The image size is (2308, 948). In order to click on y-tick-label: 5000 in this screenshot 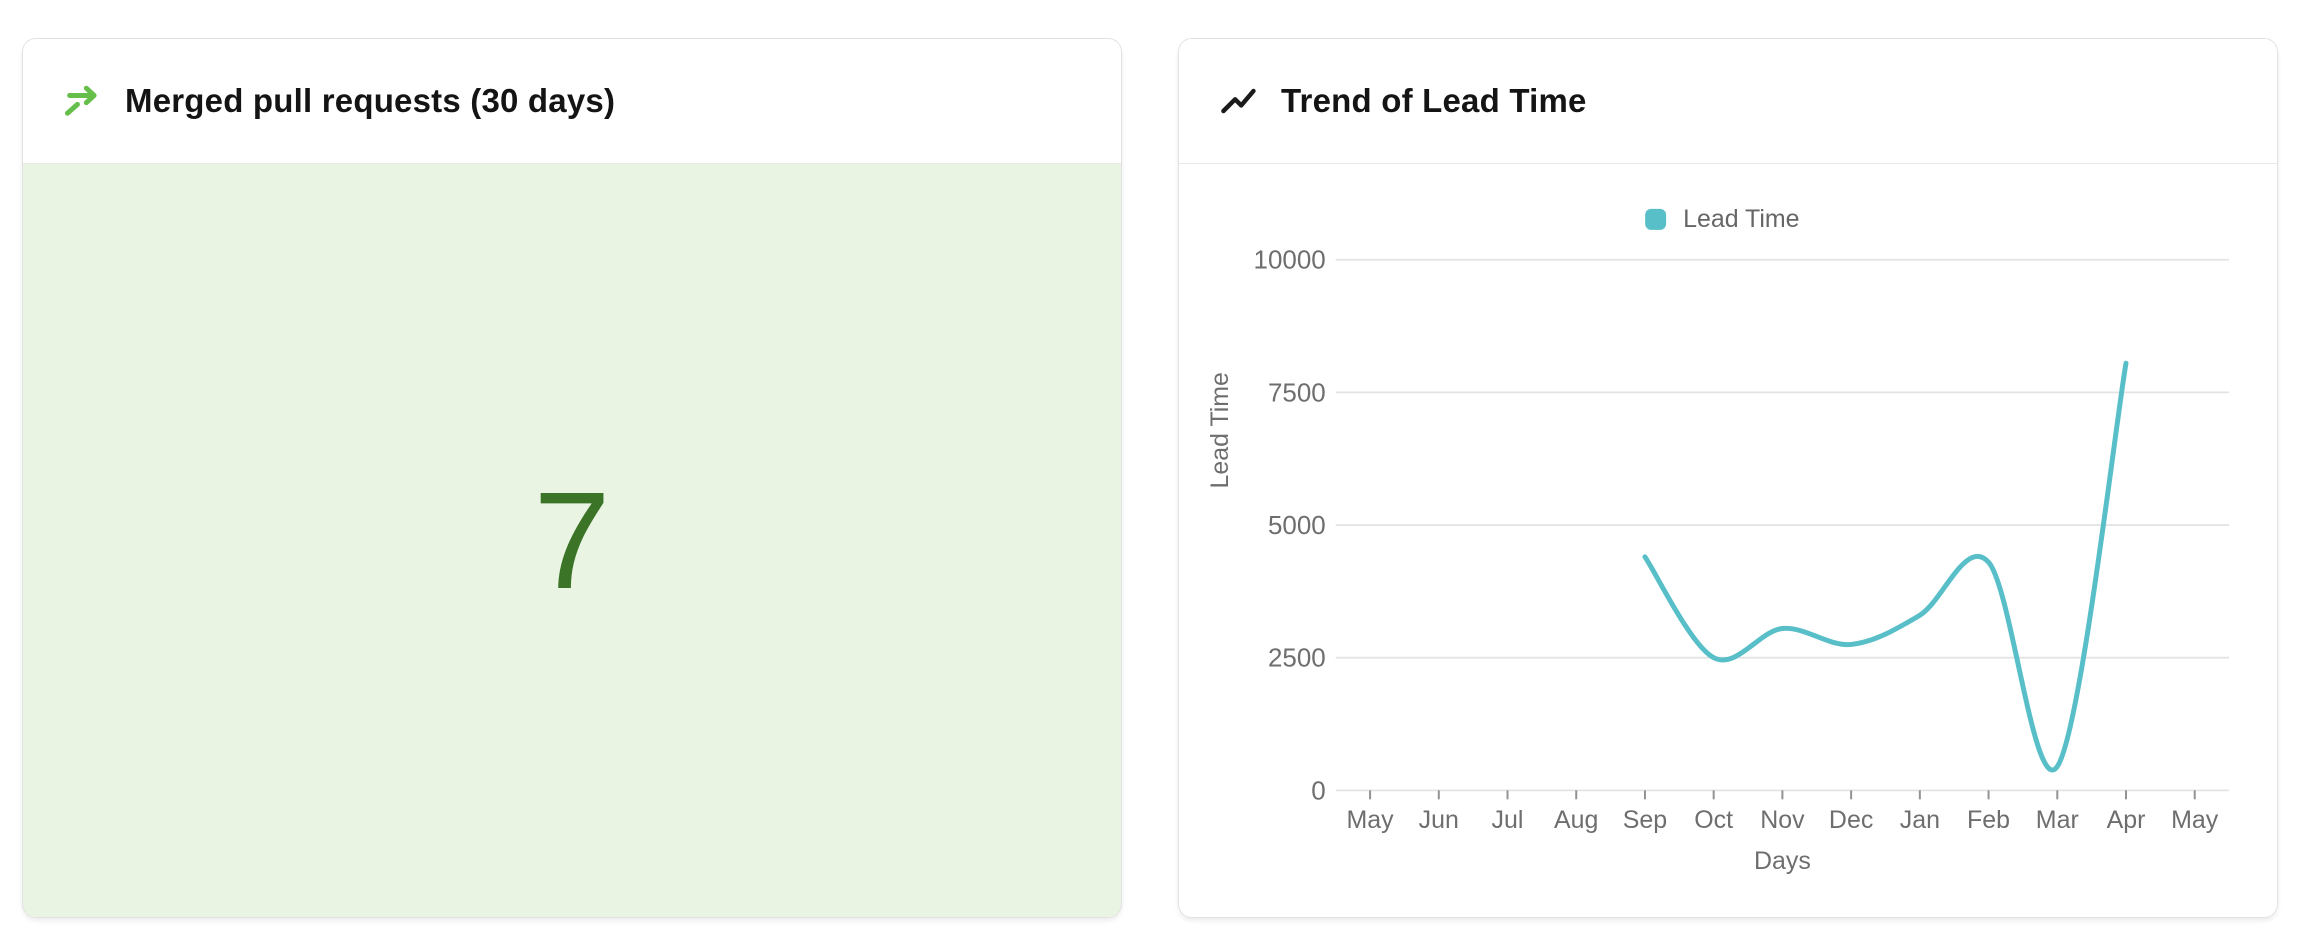, I will do `click(1297, 526)`.